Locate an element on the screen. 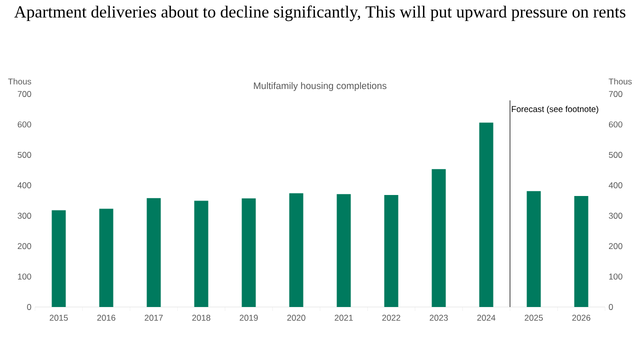 The image size is (640, 337). x-tick-label: 2022 is located at coordinates (391, 317).